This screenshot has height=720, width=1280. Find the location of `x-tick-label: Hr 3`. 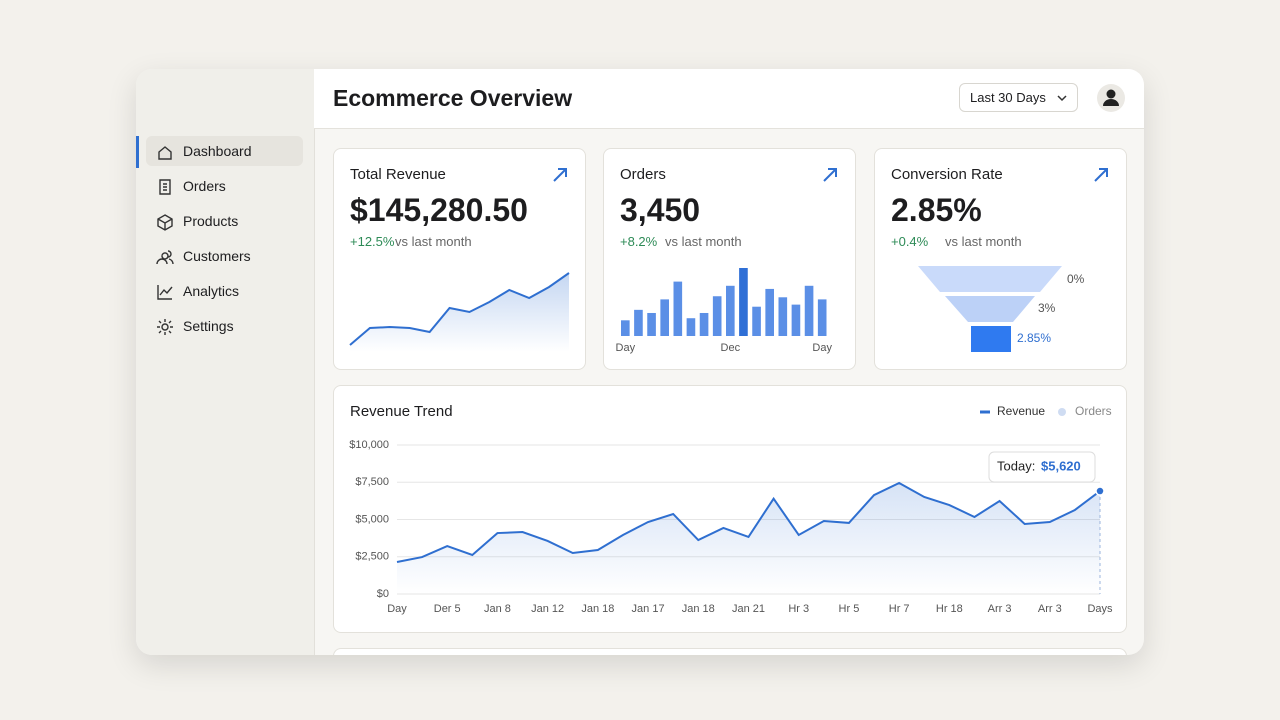

x-tick-label: Hr 3 is located at coordinates (798, 609).